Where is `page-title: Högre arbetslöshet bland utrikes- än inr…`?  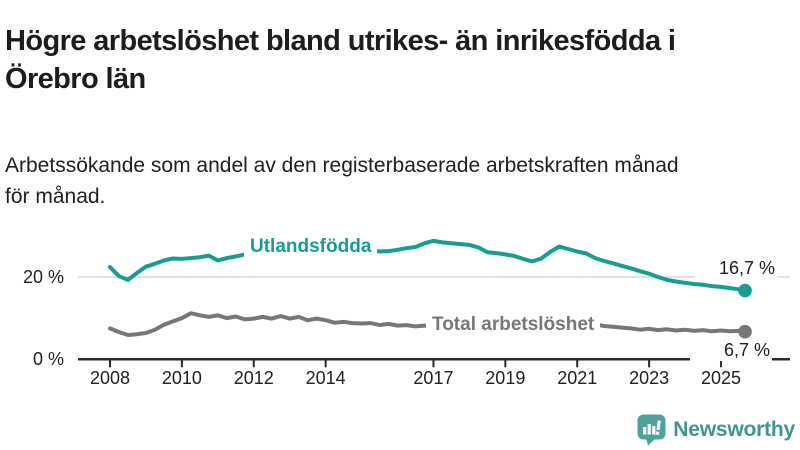
page-title: Högre arbetslöshet bland utrikes- än inr… is located at coordinates (340, 60).